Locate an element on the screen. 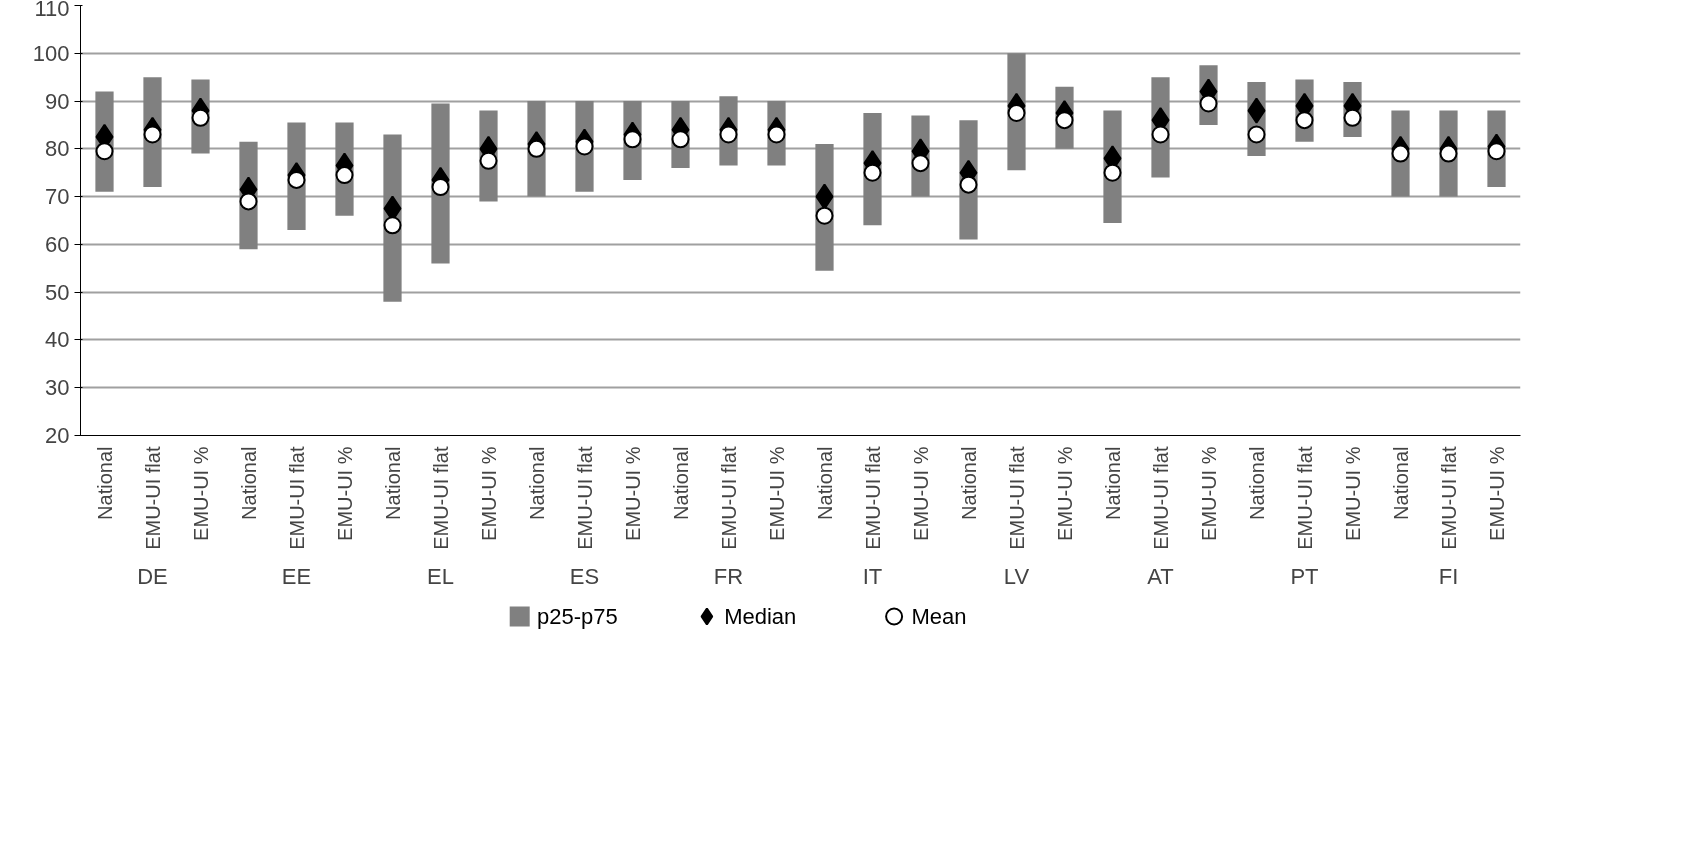 The image size is (1698, 862). text: EL is located at coordinates (440, 576).